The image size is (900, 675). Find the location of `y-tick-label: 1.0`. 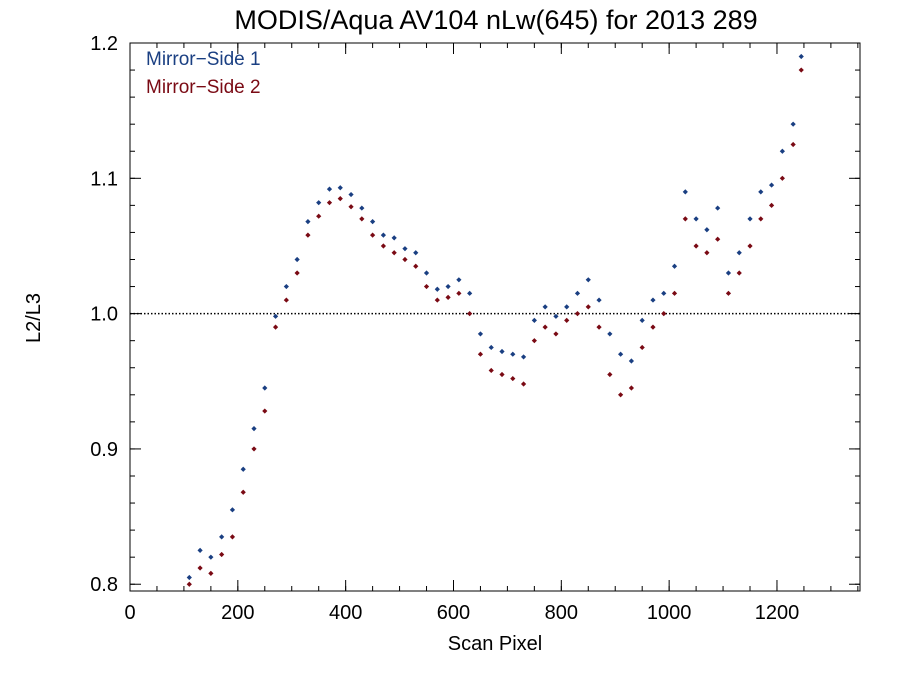

y-tick-label: 1.0 is located at coordinates (104, 315).